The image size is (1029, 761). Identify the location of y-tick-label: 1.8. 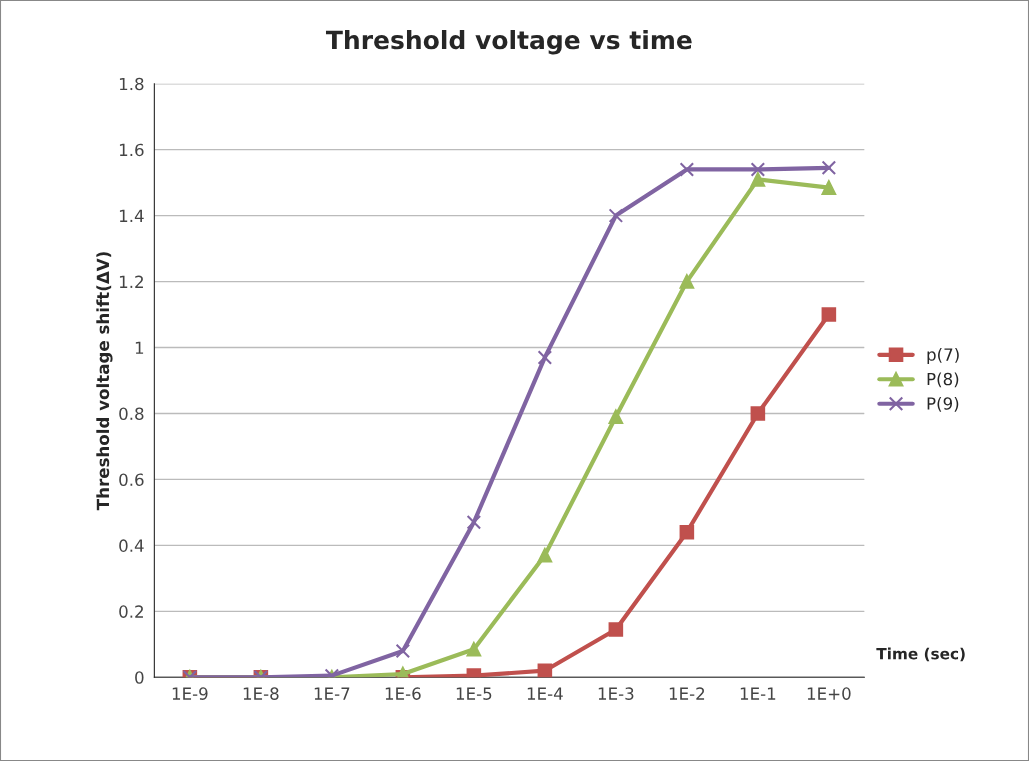
(131, 84).